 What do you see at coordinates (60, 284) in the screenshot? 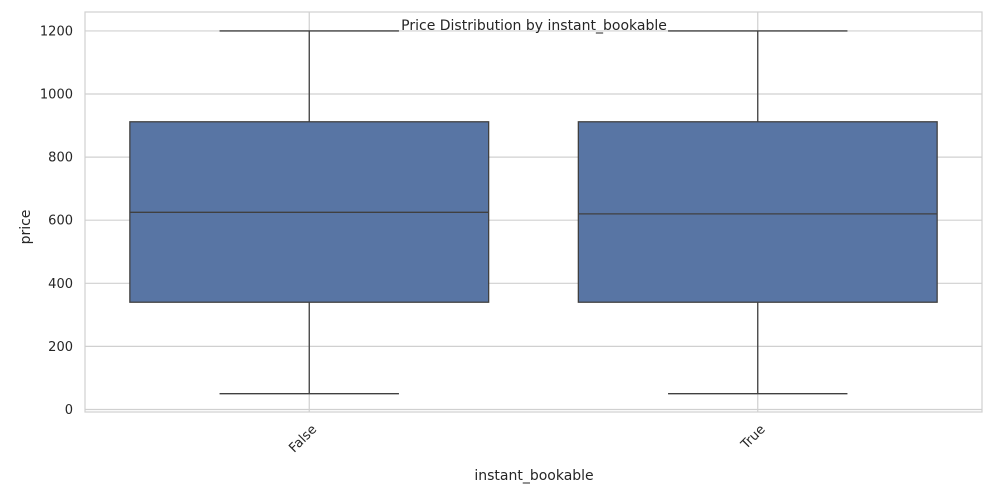
I see `y-tick-label: 400` at bounding box center [60, 284].